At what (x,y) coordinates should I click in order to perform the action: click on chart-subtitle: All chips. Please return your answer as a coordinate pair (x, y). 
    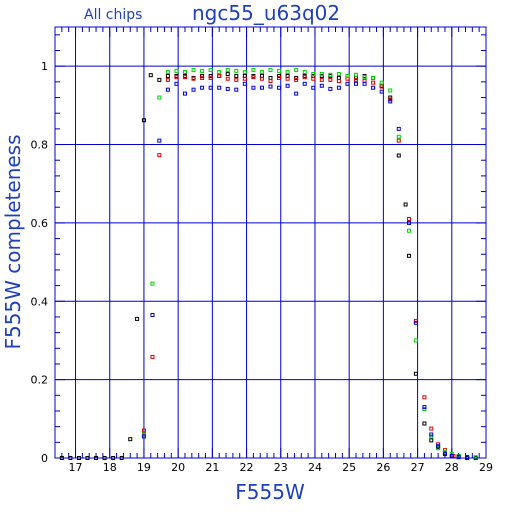
    Looking at the image, I should click on (113, 15).